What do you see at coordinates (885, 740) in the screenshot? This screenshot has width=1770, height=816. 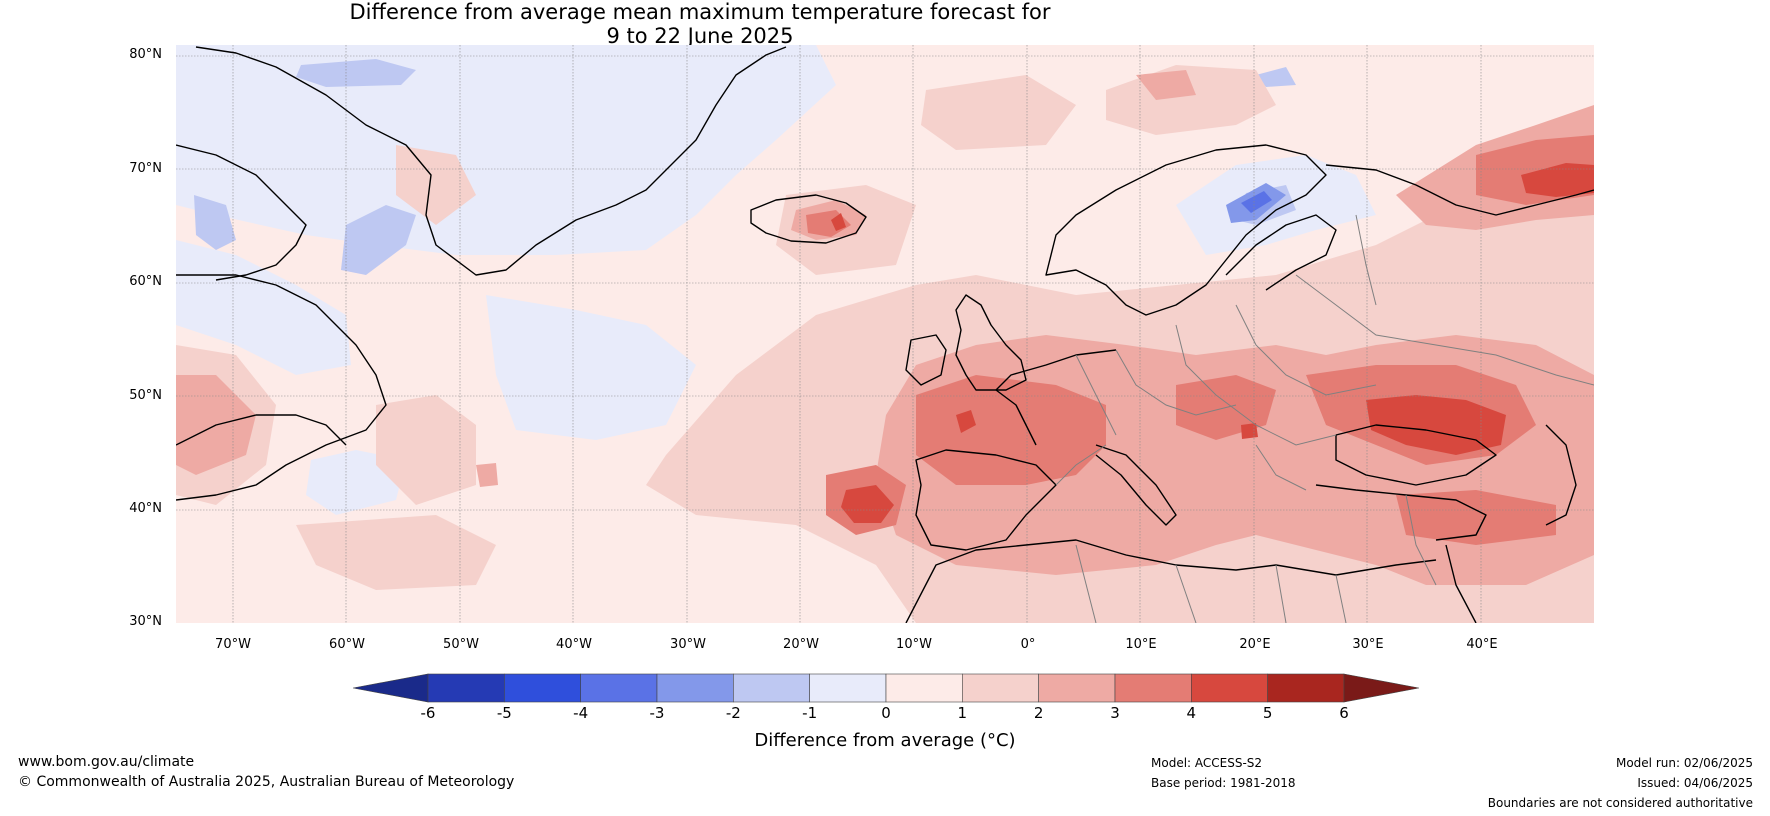 I see `colorbar-title: Difference from average (°C)` at bounding box center [885, 740].